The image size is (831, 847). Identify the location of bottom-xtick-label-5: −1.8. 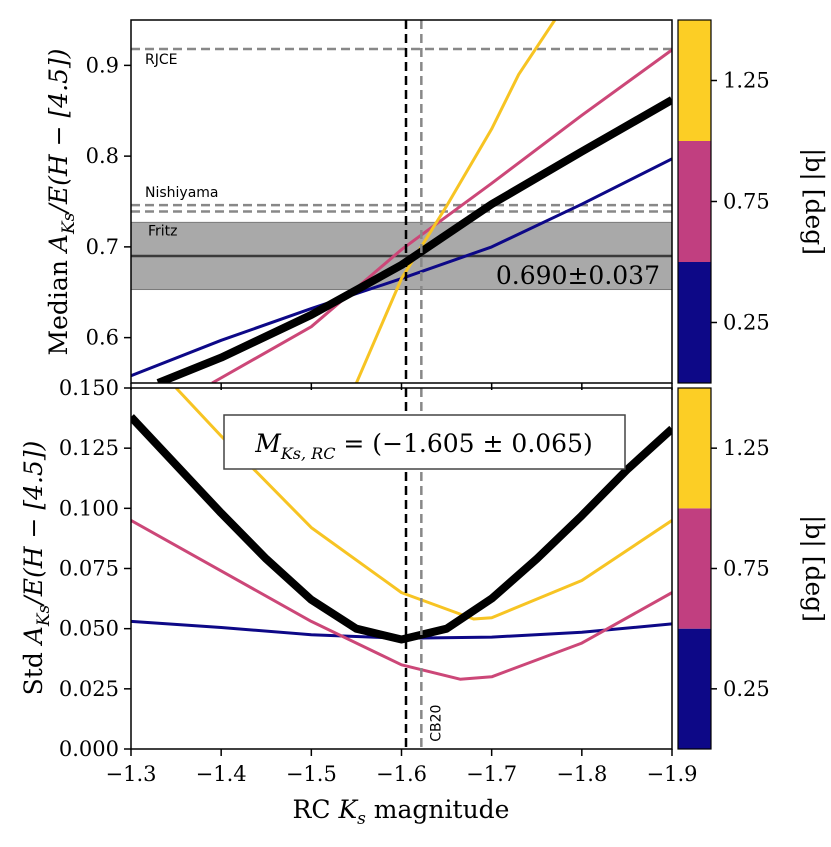
(581, 774).